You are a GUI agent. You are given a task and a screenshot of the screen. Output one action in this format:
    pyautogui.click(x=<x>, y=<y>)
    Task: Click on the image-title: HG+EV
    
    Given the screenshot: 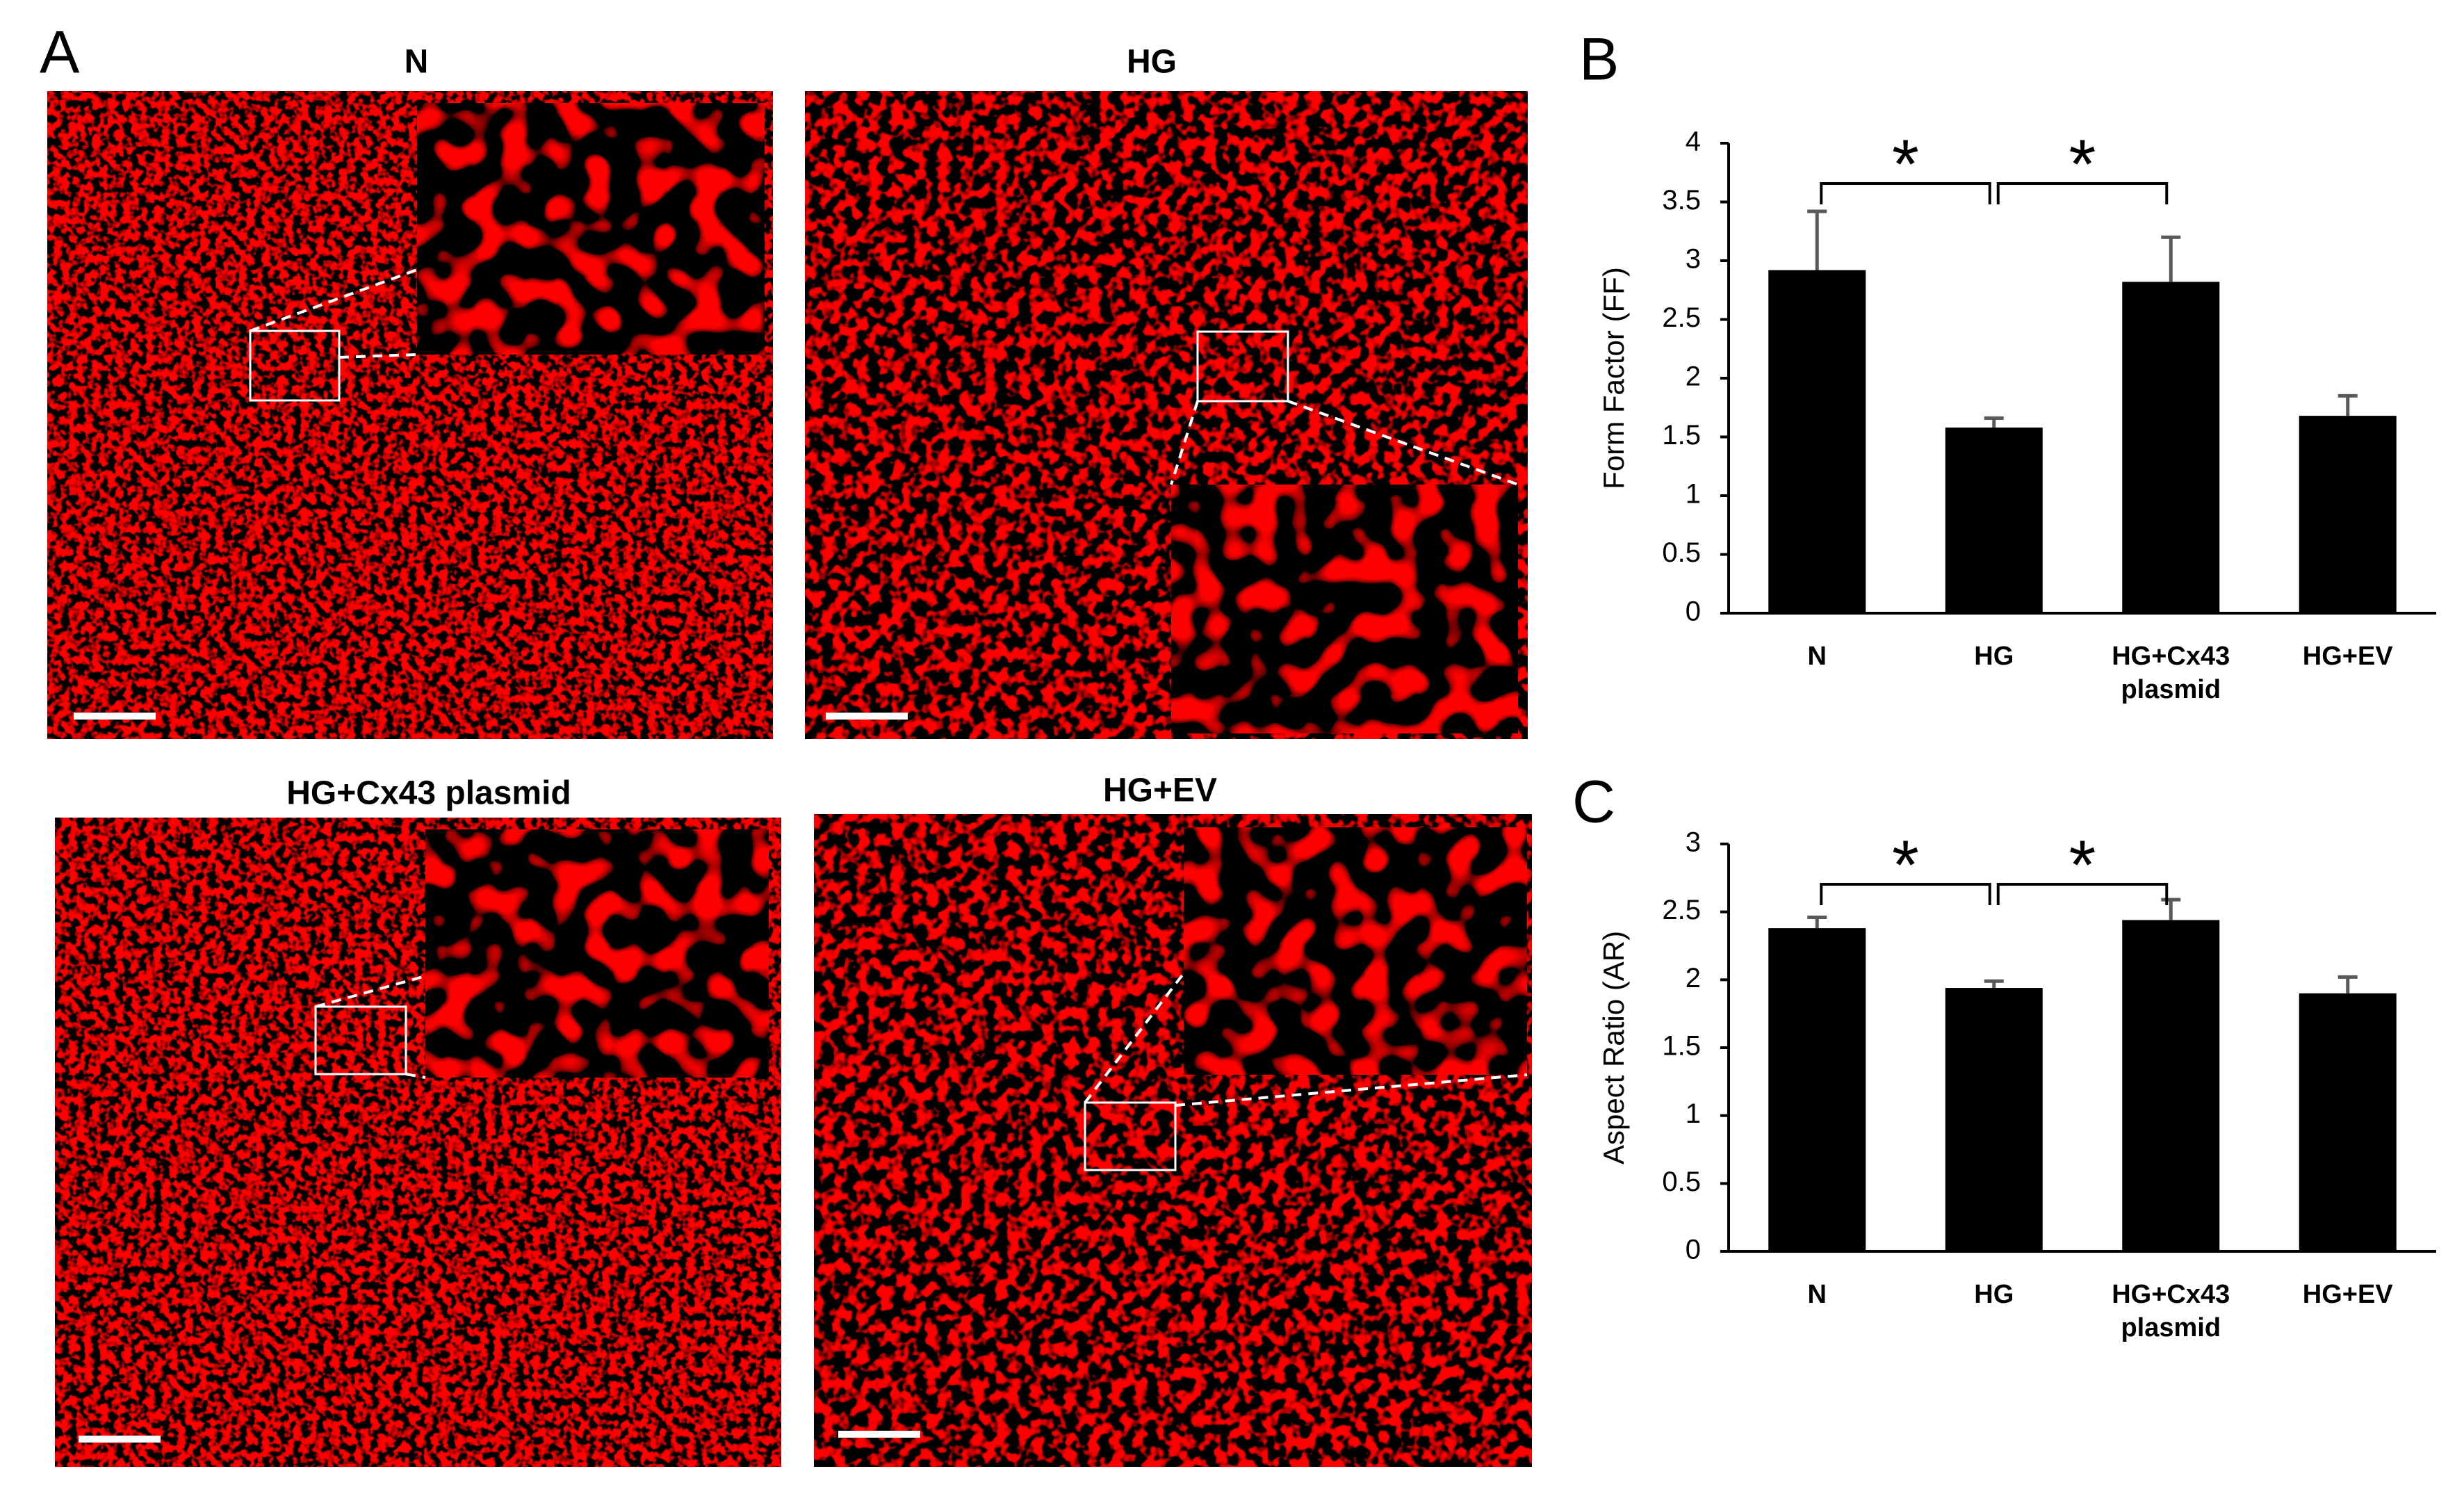 What is the action you would take?
    pyautogui.click(x=1160, y=790)
    